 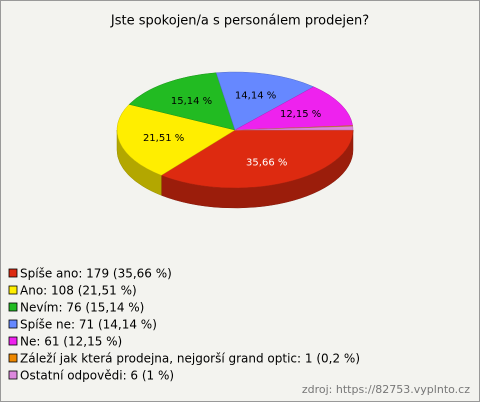 What do you see at coordinates (239, 21) in the screenshot?
I see `chart-title: Jste spokojen/a s personálem prodejen?` at bounding box center [239, 21].